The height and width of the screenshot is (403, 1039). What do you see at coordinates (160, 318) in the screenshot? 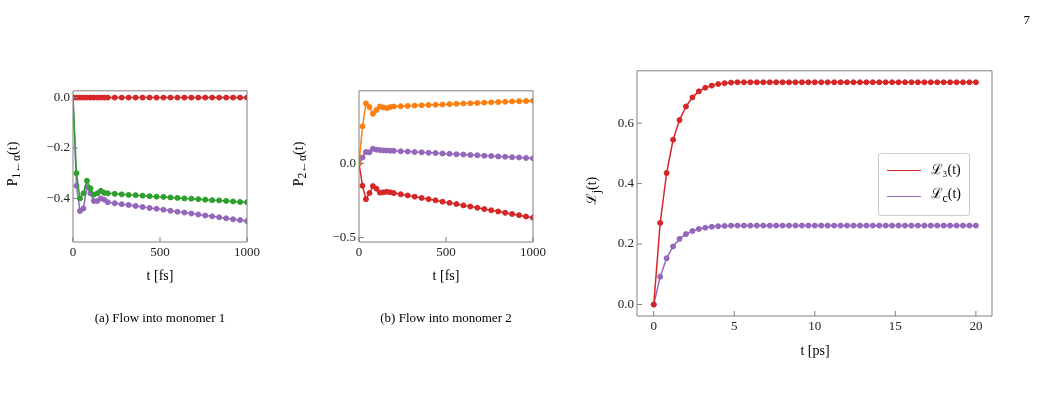
I see `text: (a) Flow into monomer 1` at bounding box center [160, 318].